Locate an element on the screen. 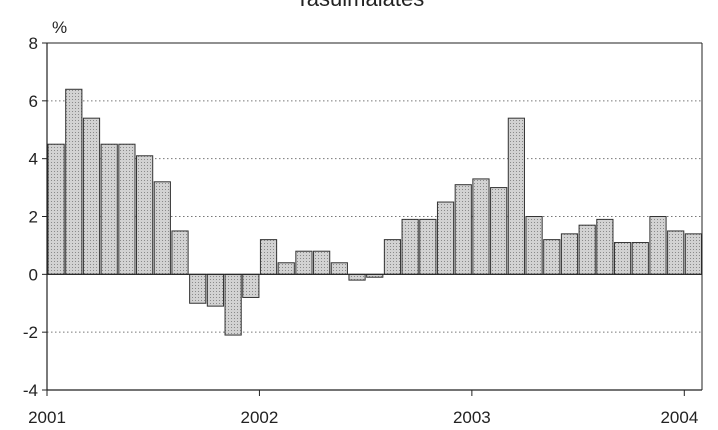 This screenshot has height=430, width=718. y-tick-labels: 8 6 4 2 0 -2 -4 is located at coordinates (35, 217).